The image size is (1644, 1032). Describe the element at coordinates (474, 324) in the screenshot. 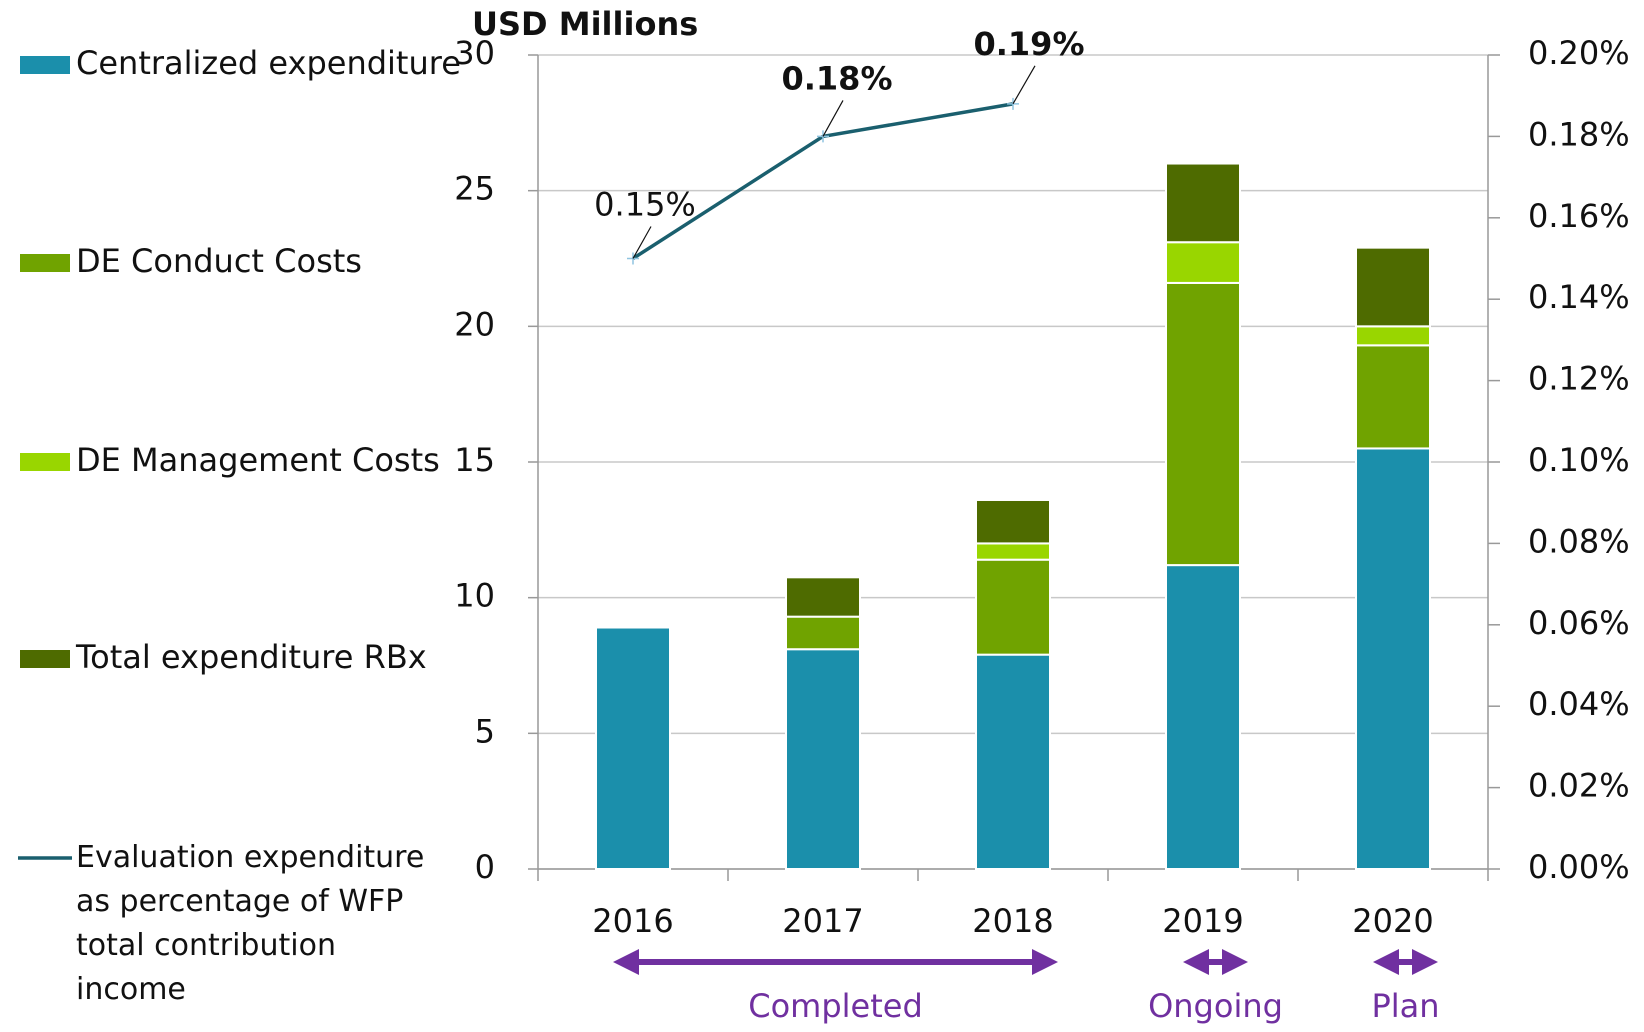

I see `y-tick-label: 20` at that location.